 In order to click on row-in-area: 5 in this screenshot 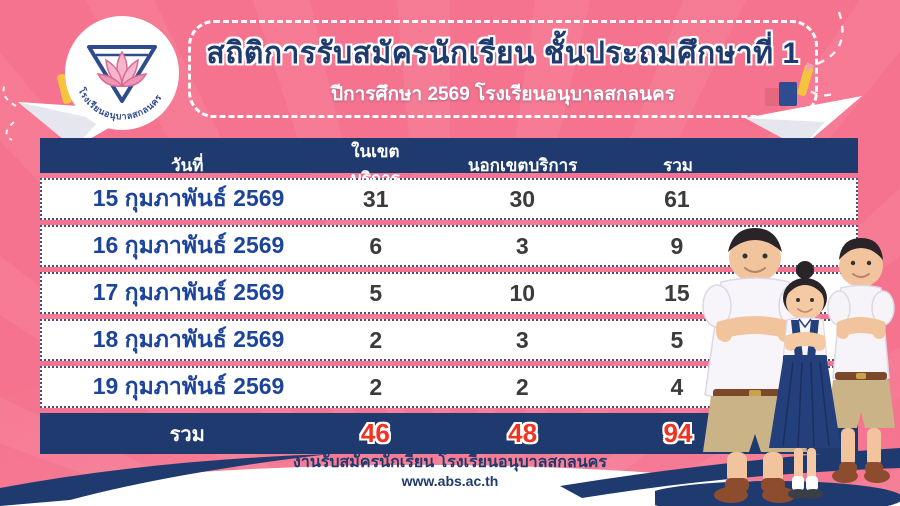, I will do `click(376, 292)`.